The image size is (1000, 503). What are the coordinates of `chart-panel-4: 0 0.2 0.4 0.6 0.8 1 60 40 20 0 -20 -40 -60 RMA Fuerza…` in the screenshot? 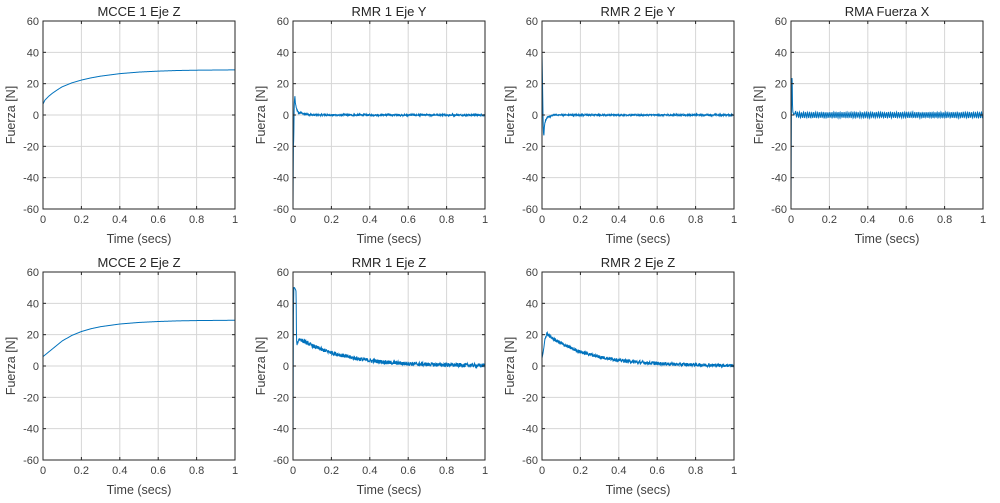 It's located at (869, 125).